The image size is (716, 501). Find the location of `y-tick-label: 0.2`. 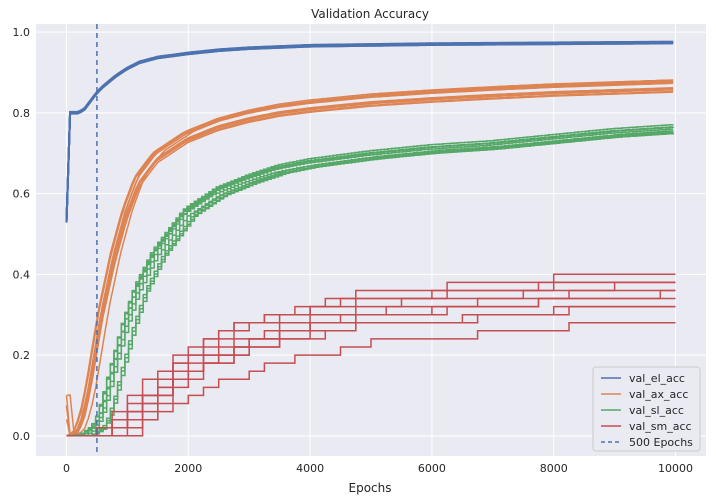

y-tick-label: 0.2 is located at coordinates (22, 355).